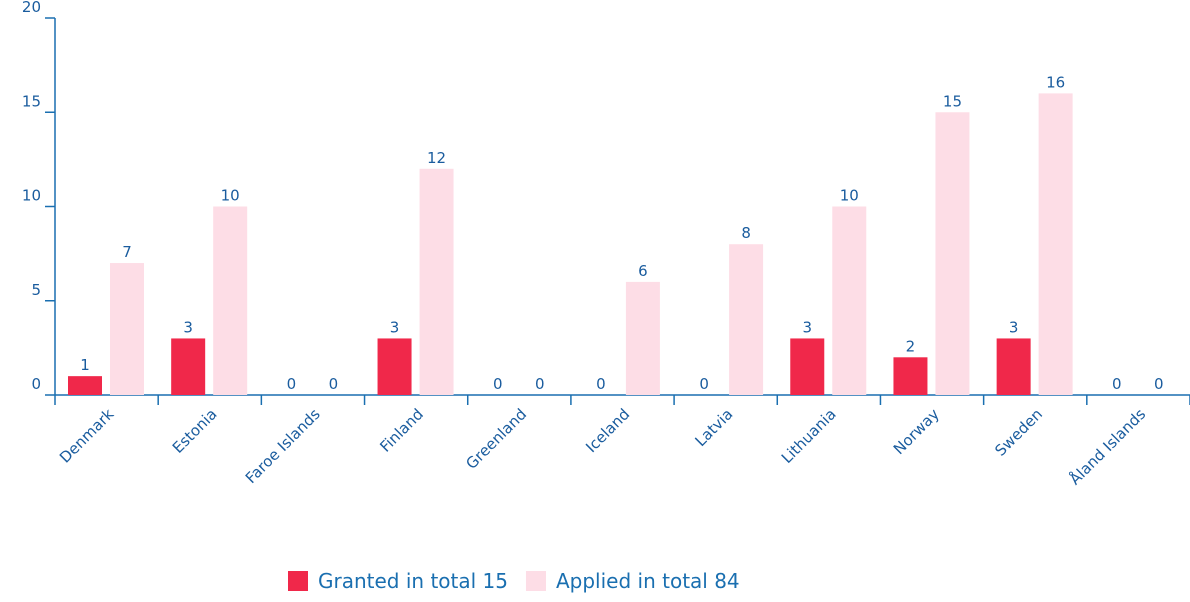  What do you see at coordinates (809, 436) in the screenshot?
I see `x-tick-label: Lithuania` at bounding box center [809, 436].